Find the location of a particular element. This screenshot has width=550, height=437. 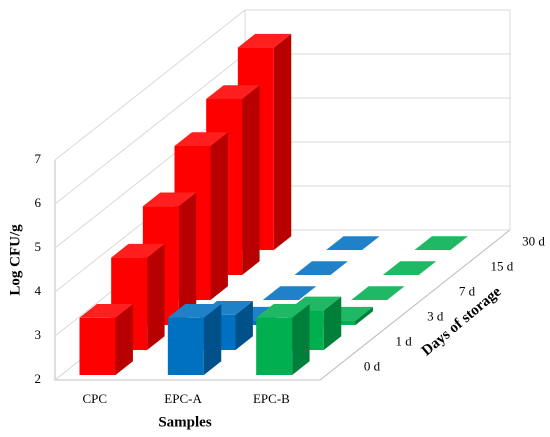

z-tick-label: 7 d is located at coordinates (467, 290).